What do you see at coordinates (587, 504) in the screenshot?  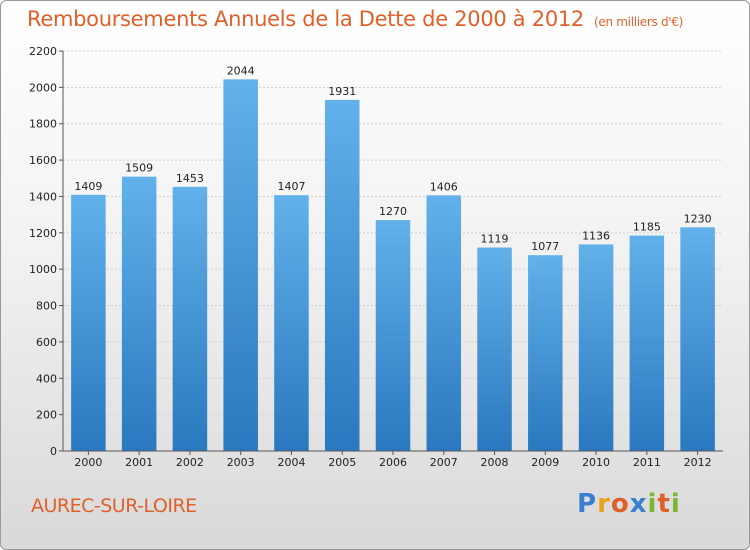 I see `logo-letter: P` at bounding box center [587, 504].